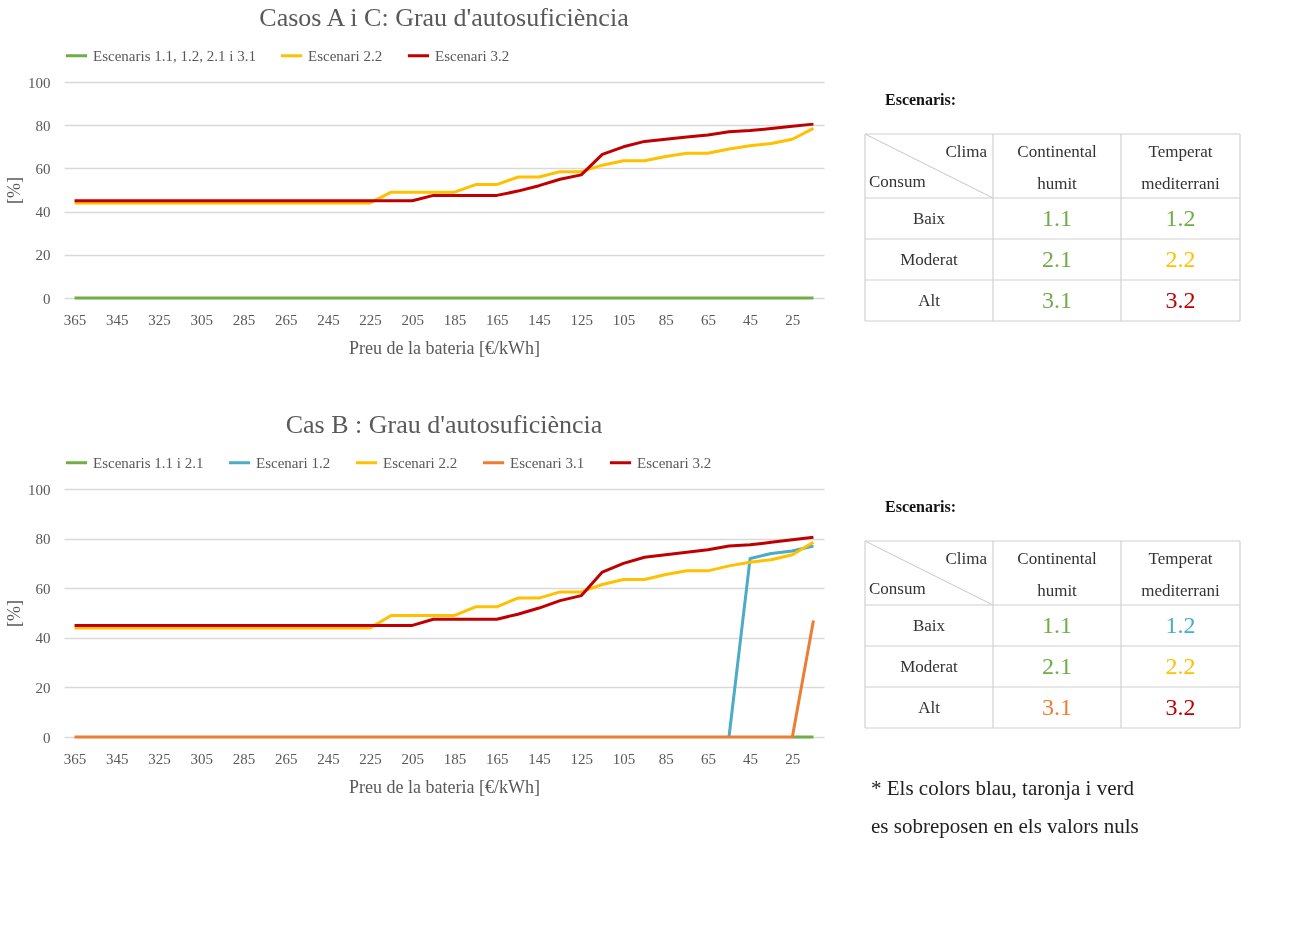  Describe the element at coordinates (293, 462) in the screenshot. I see `legend-label: Escenari 1.2` at that location.